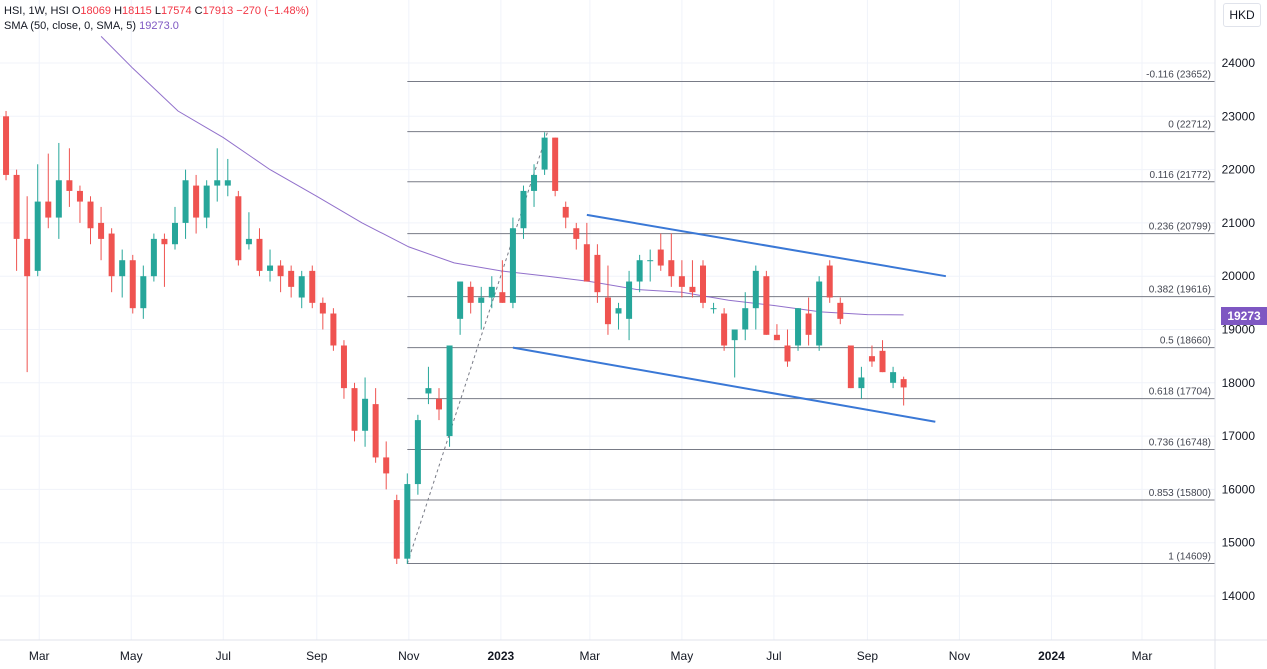 This screenshot has height=669, width=1267. I want to click on open-value: 18069, so click(96, 11).